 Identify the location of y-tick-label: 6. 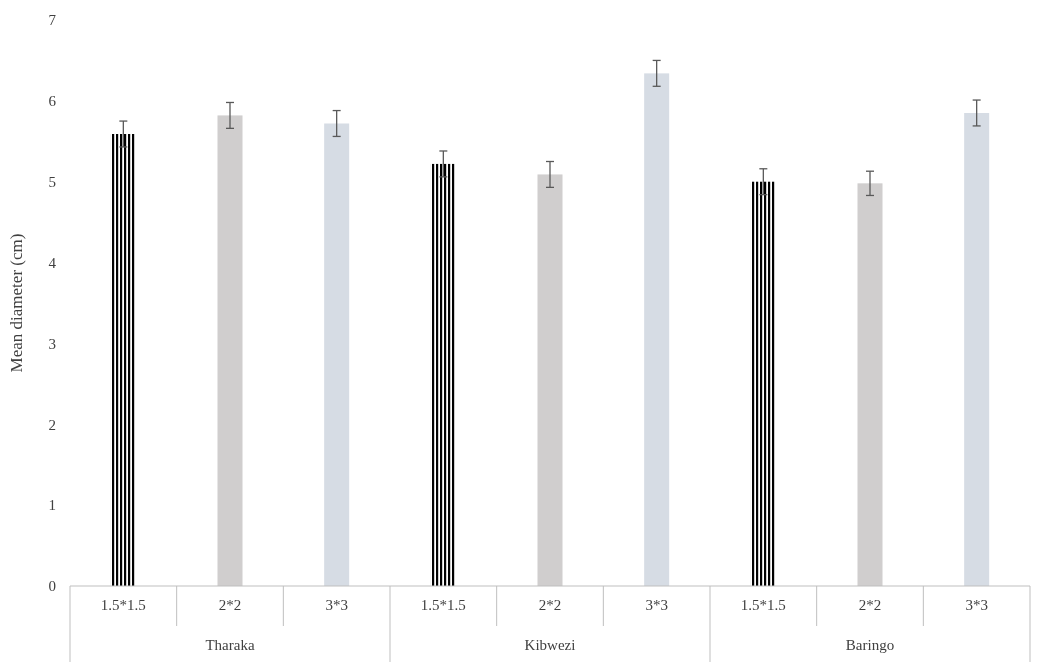
(52, 101).